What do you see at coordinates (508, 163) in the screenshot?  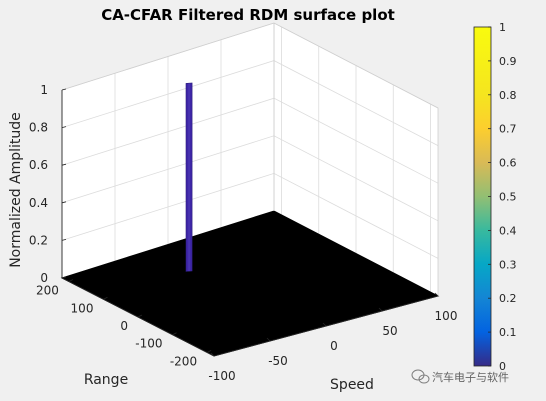 I see `colorbar-tick-label: 0.6` at bounding box center [508, 163].